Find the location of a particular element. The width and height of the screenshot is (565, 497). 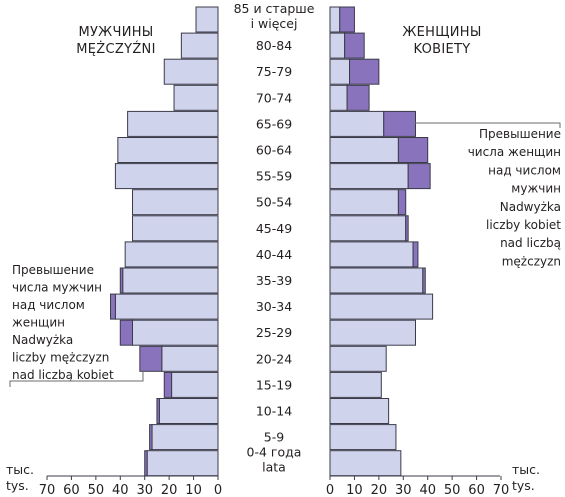

annotation-line: mężczyzn is located at coordinates (531, 261).